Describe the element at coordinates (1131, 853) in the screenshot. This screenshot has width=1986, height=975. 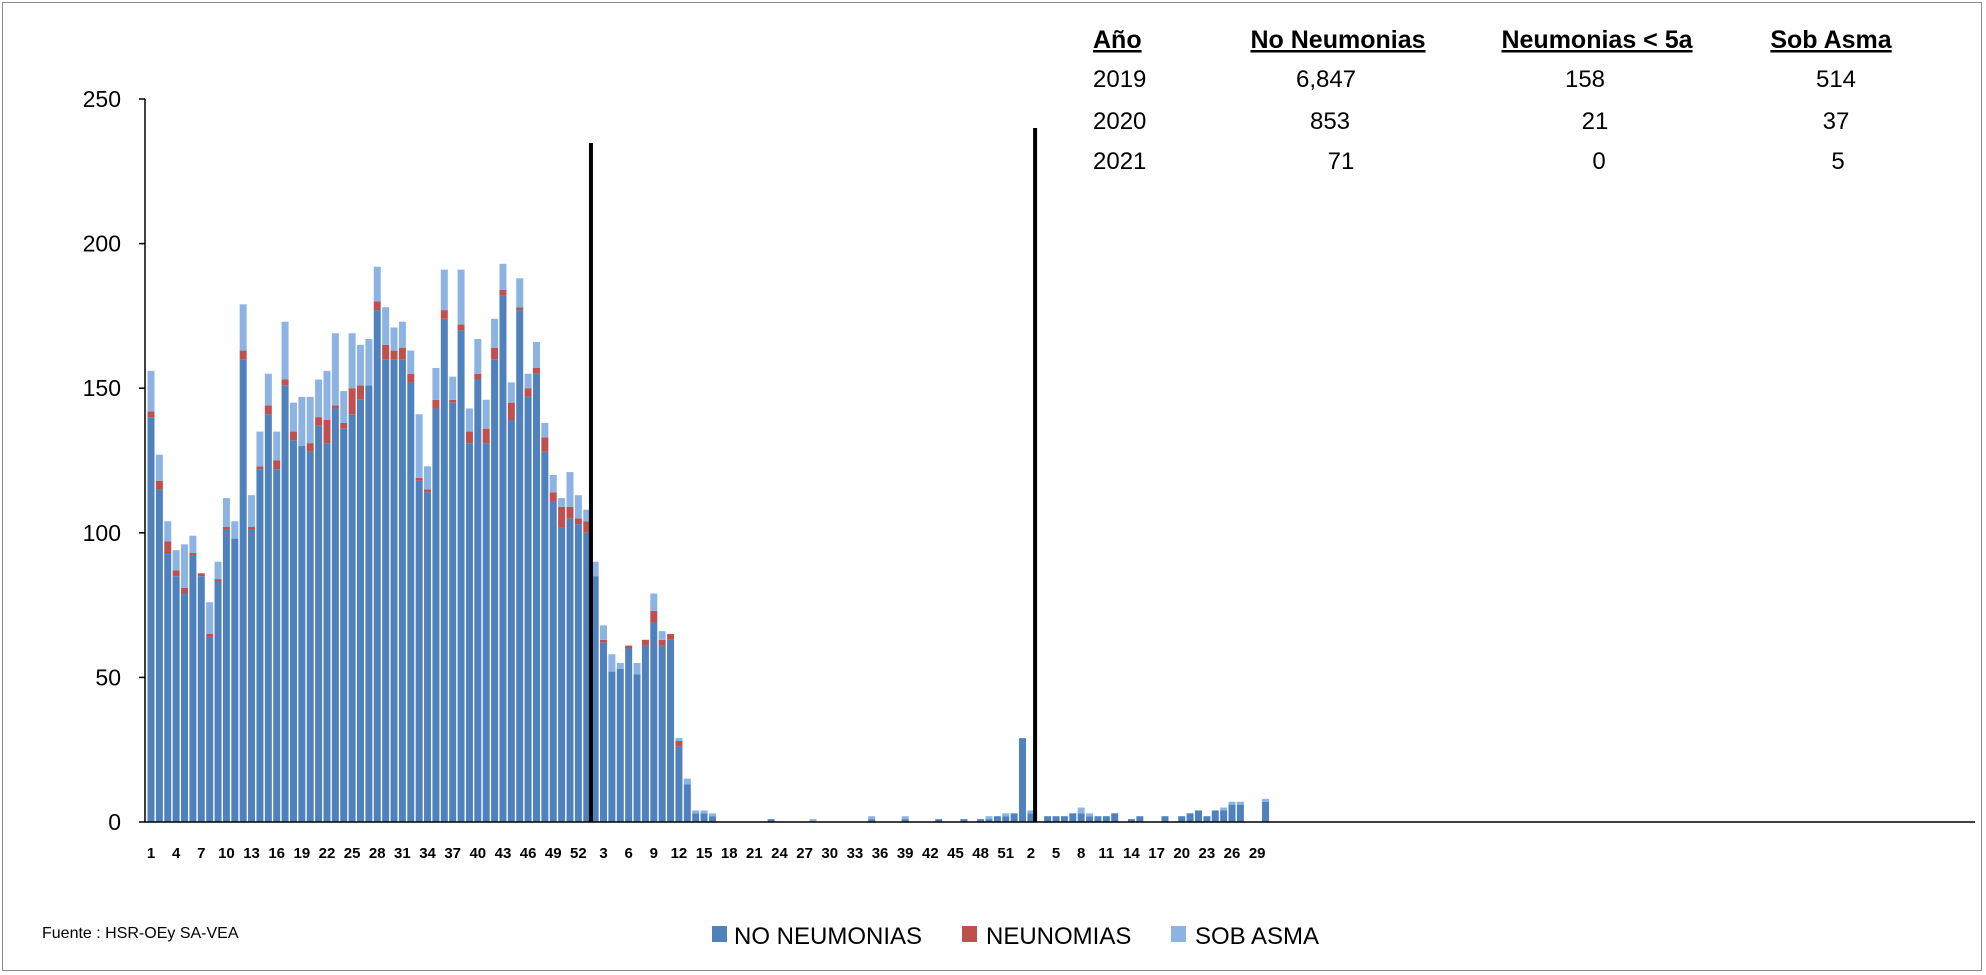
I see `x-tick-label: 14` at that location.